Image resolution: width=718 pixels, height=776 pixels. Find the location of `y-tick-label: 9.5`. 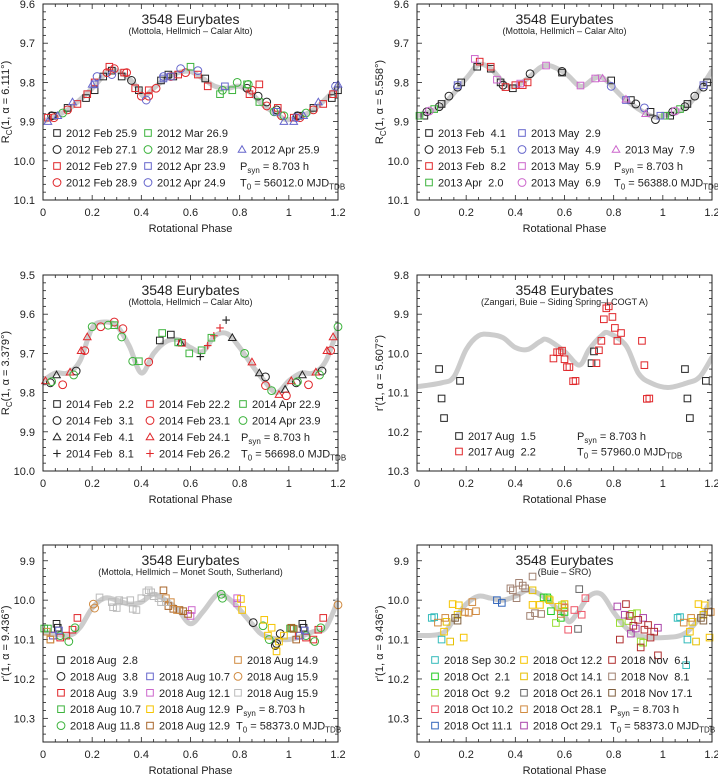

y-tick-label: 9.5 is located at coordinates (27, 276).